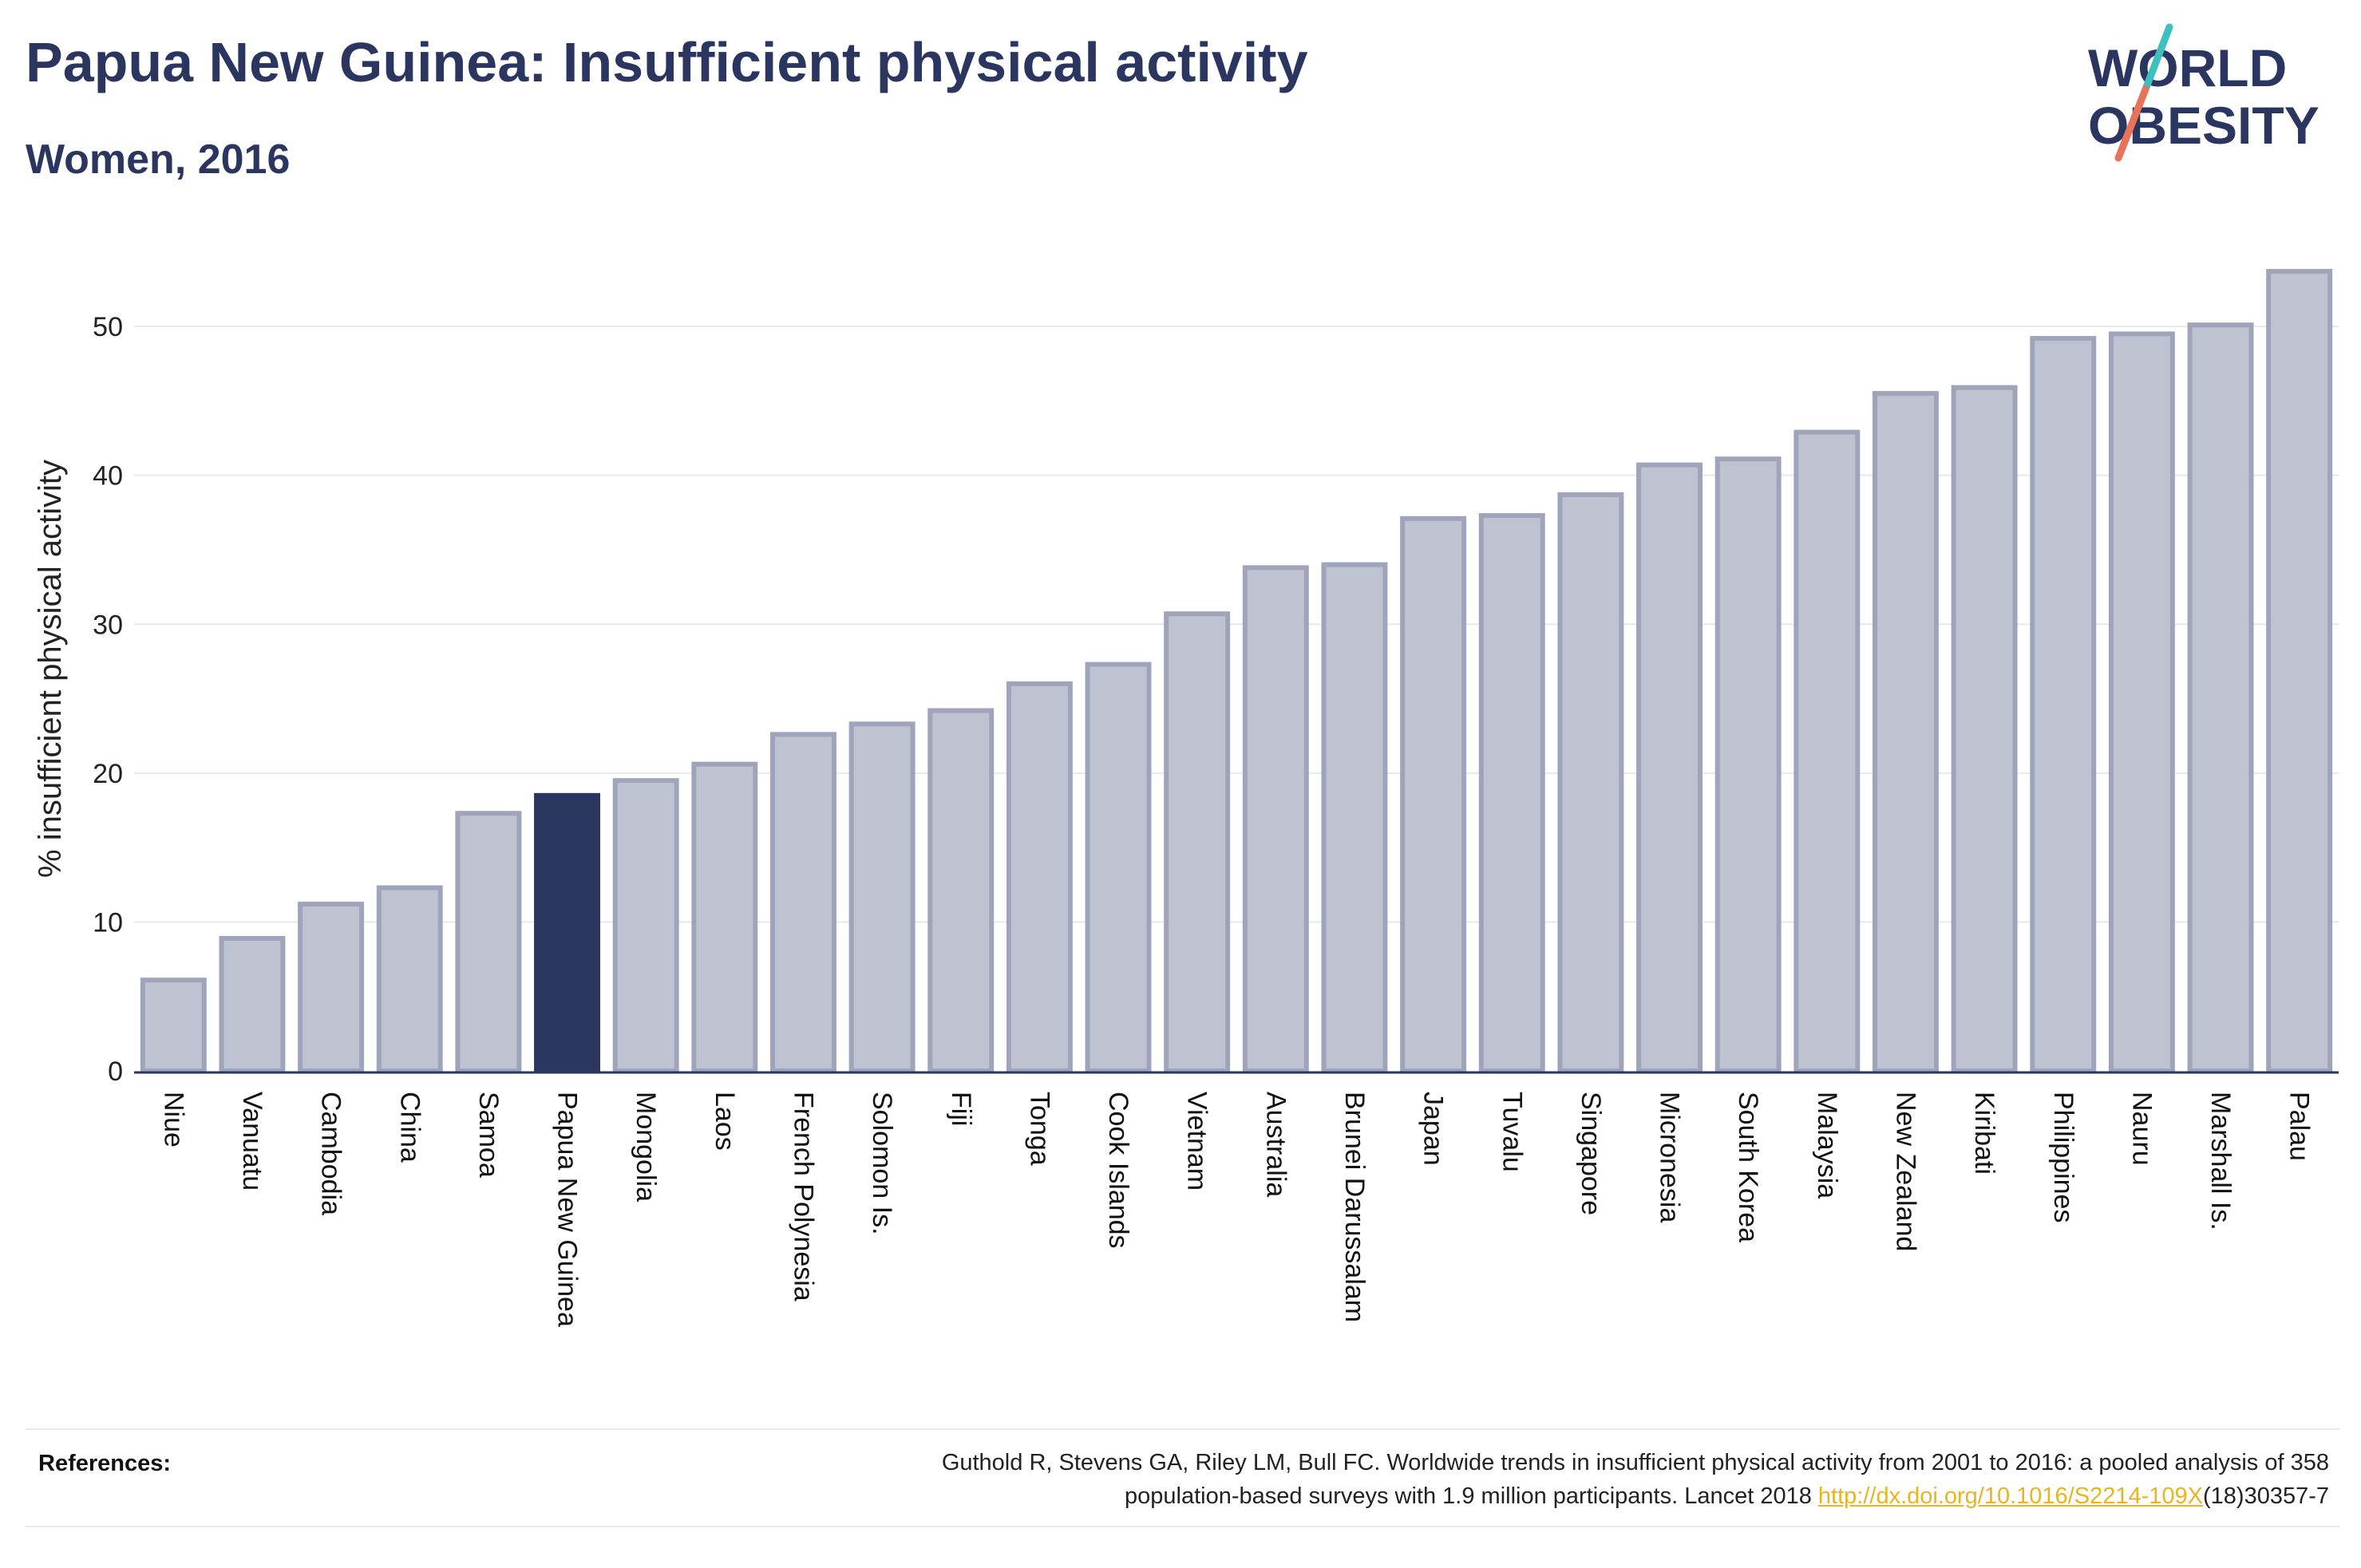 The width and height of the screenshot is (2361, 1568). What do you see at coordinates (173, 1026) in the screenshot?
I see `bar-niue` at bounding box center [173, 1026].